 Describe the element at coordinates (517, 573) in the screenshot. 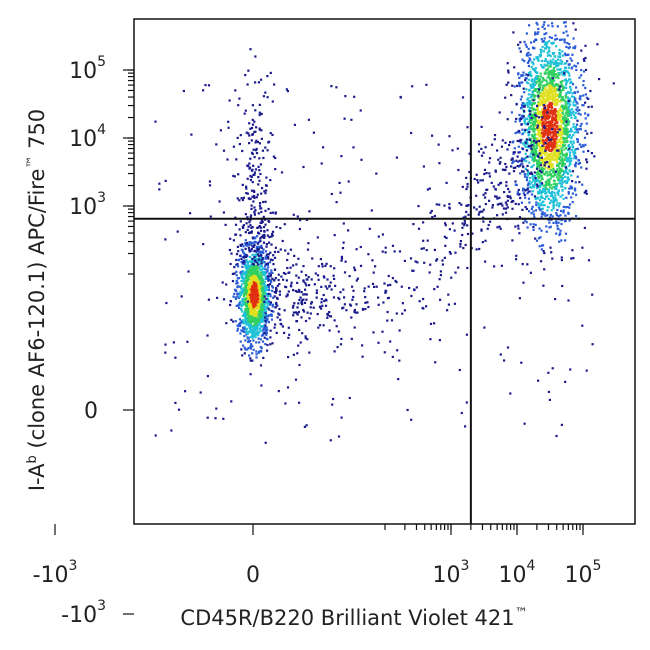

I see `x-tick-label: 104` at that location.